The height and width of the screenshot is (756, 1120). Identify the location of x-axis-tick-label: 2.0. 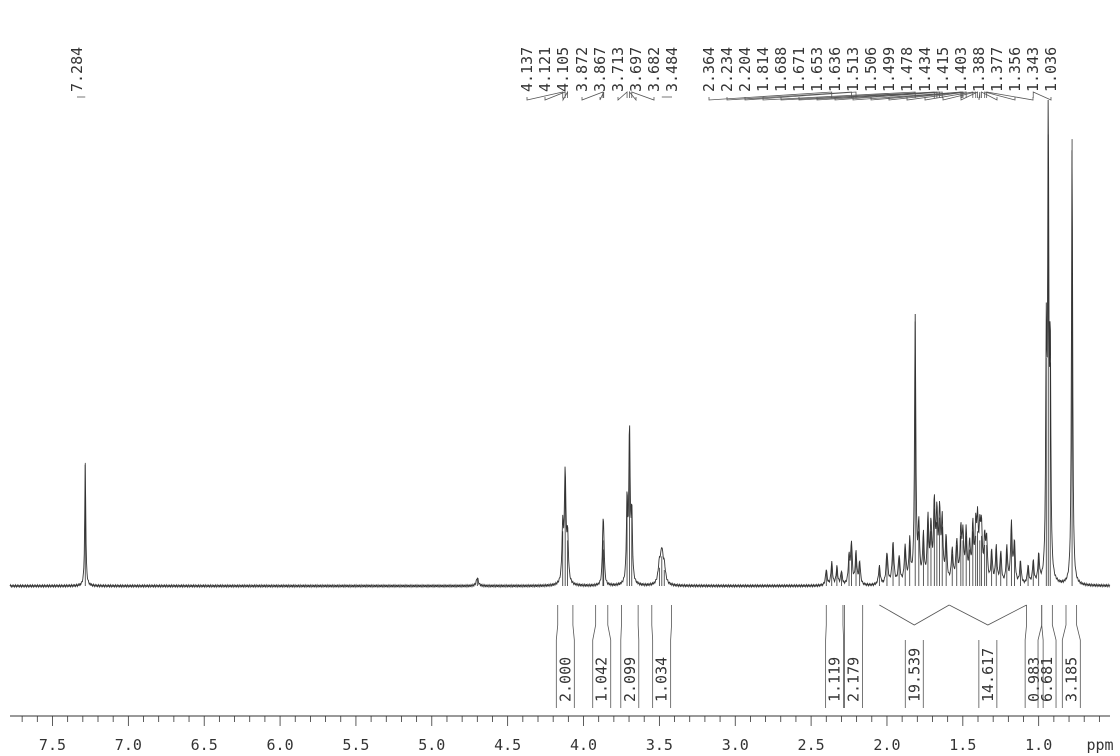
(886, 745).